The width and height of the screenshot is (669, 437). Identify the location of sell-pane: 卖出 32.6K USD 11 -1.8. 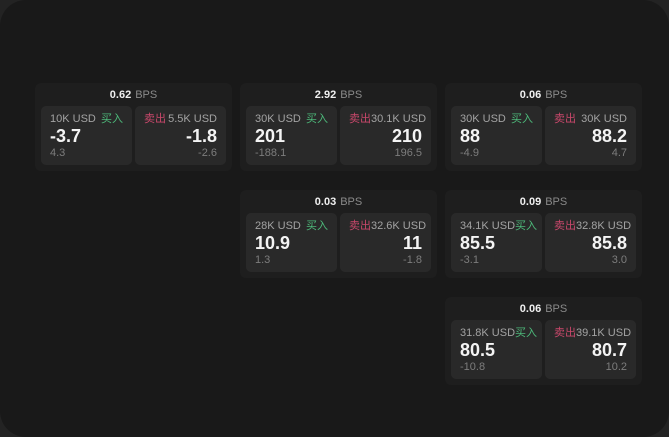
(385, 242).